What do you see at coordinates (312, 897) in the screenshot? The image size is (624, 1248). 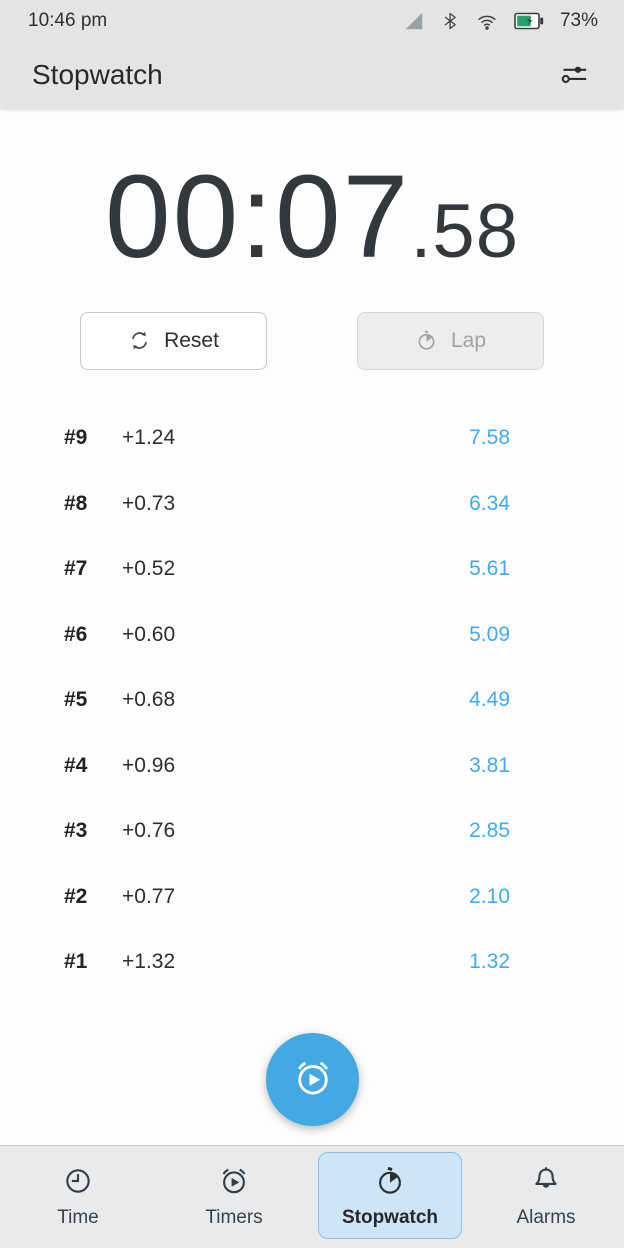 I see `lap-row: #2 +0.77 2.10` at bounding box center [312, 897].